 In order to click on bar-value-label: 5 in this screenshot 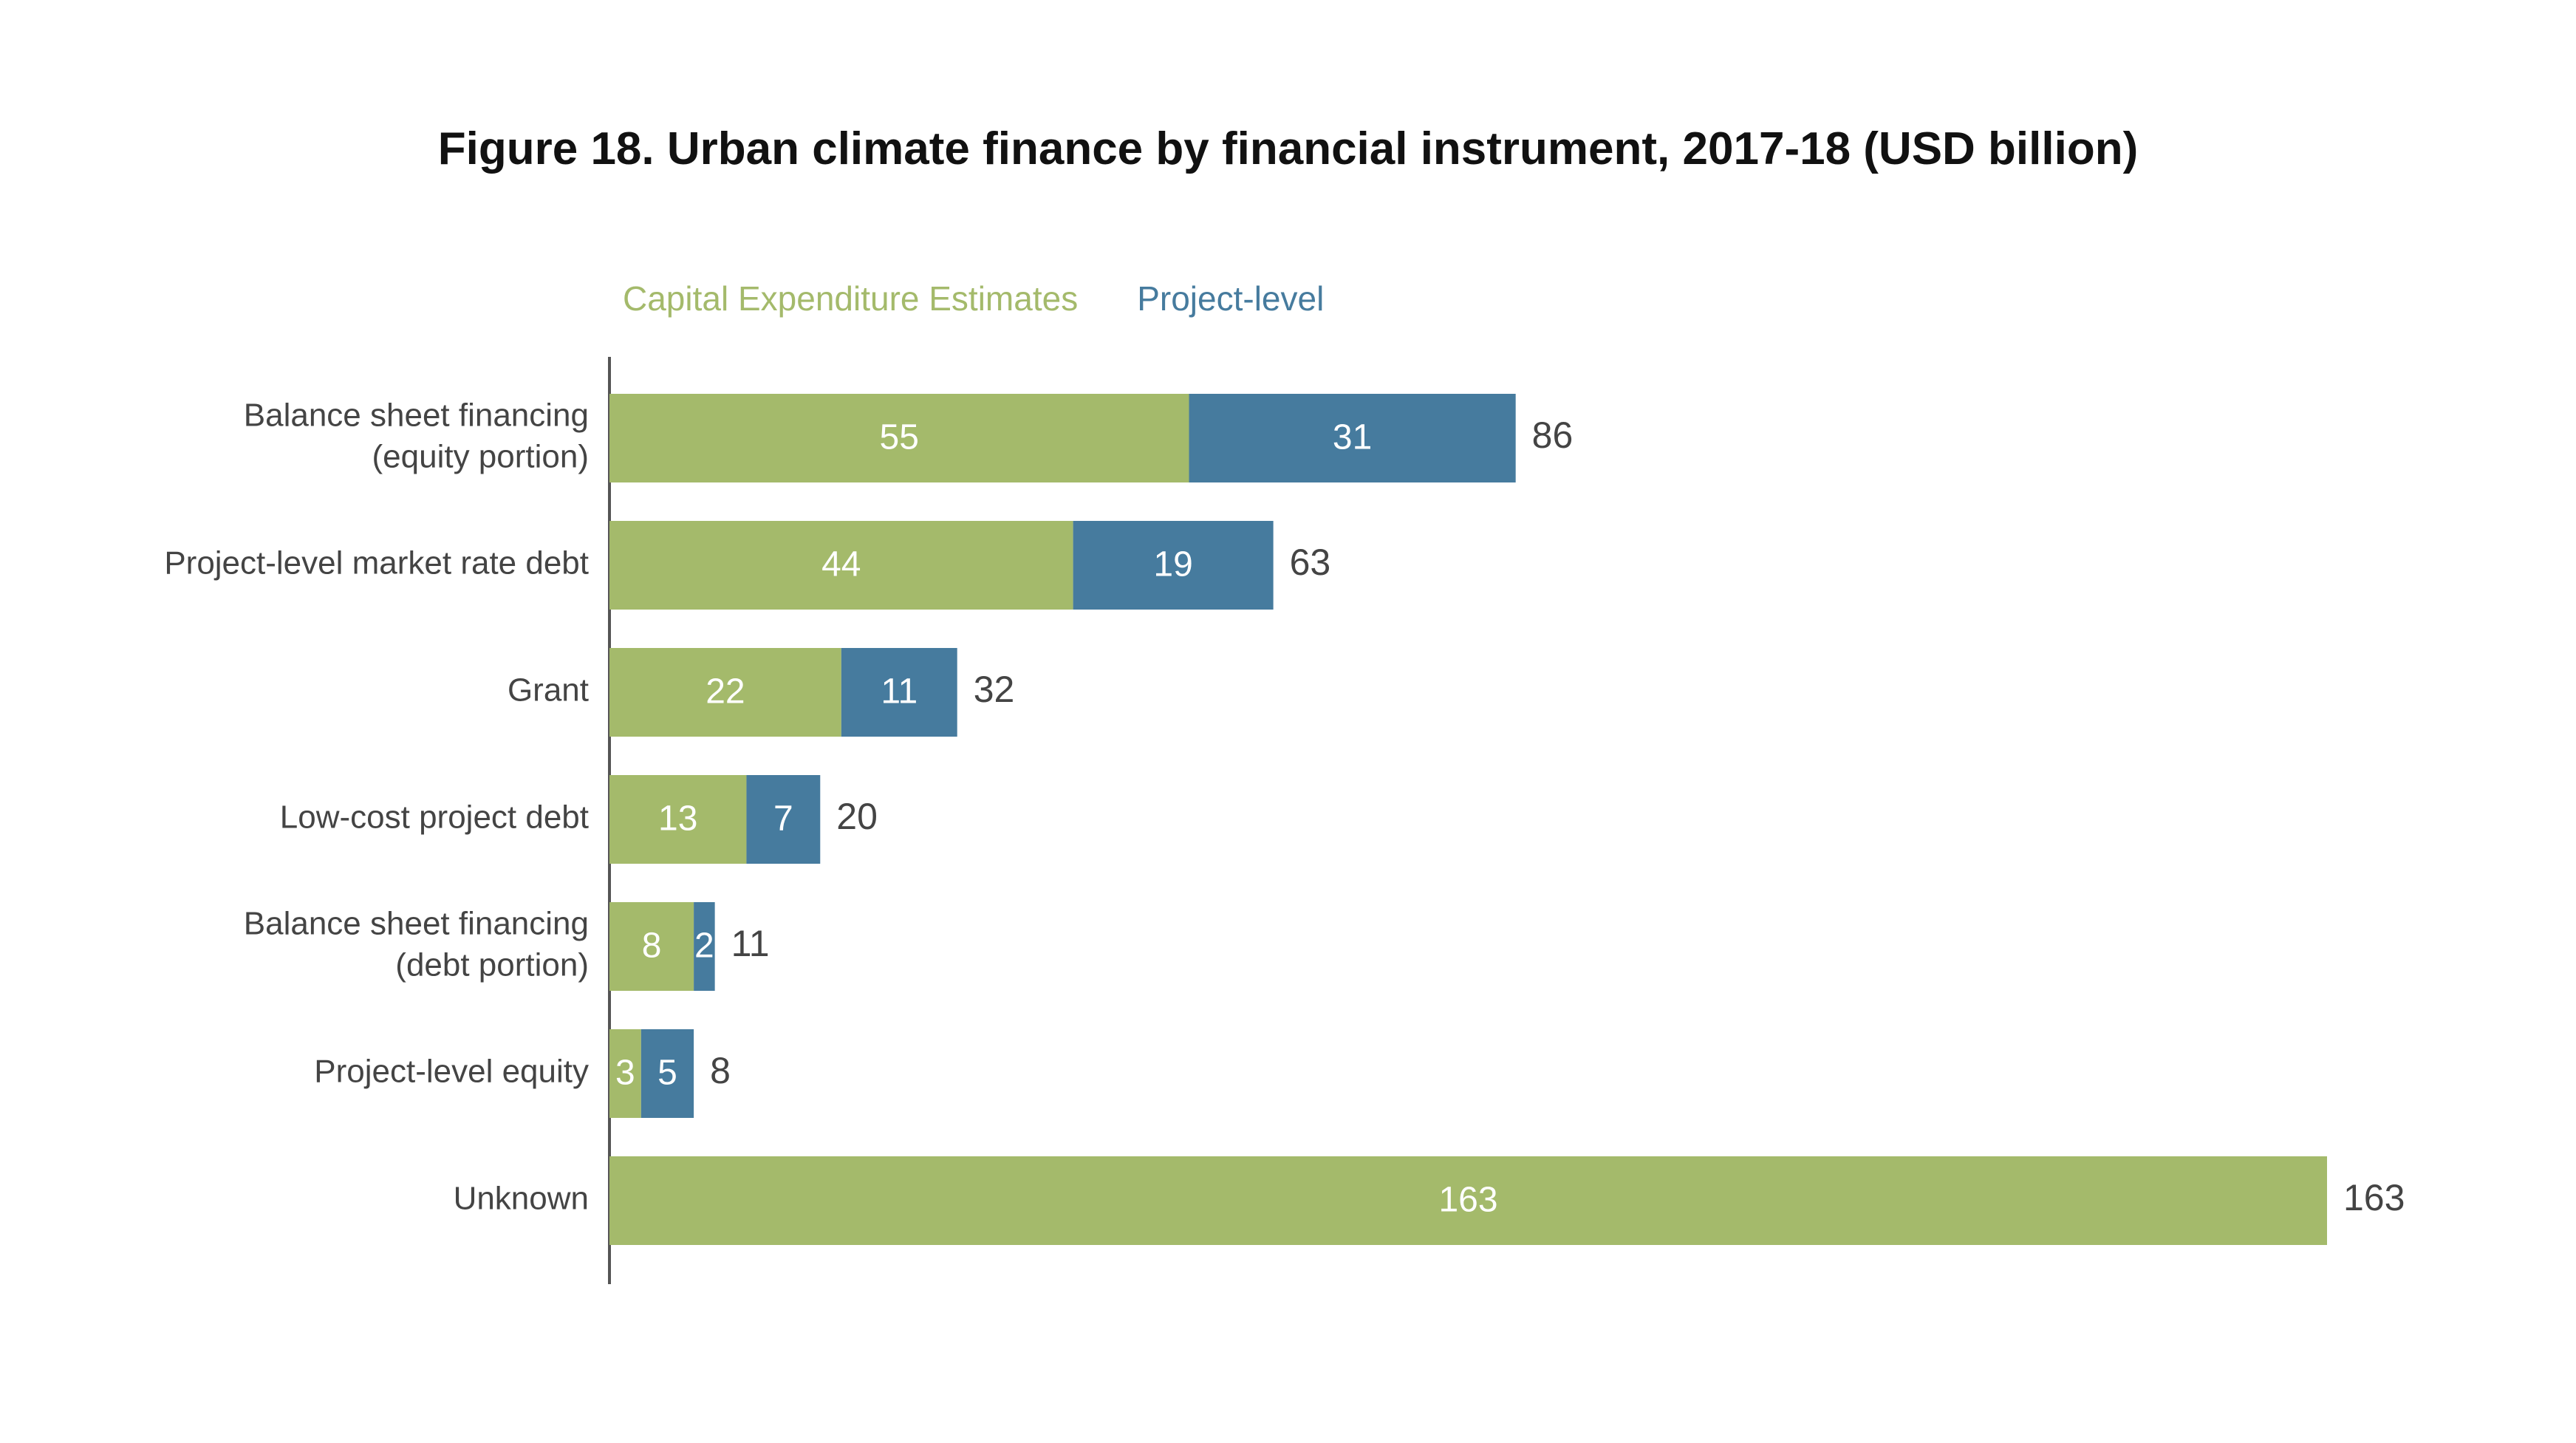, I will do `click(667, 1073)`.